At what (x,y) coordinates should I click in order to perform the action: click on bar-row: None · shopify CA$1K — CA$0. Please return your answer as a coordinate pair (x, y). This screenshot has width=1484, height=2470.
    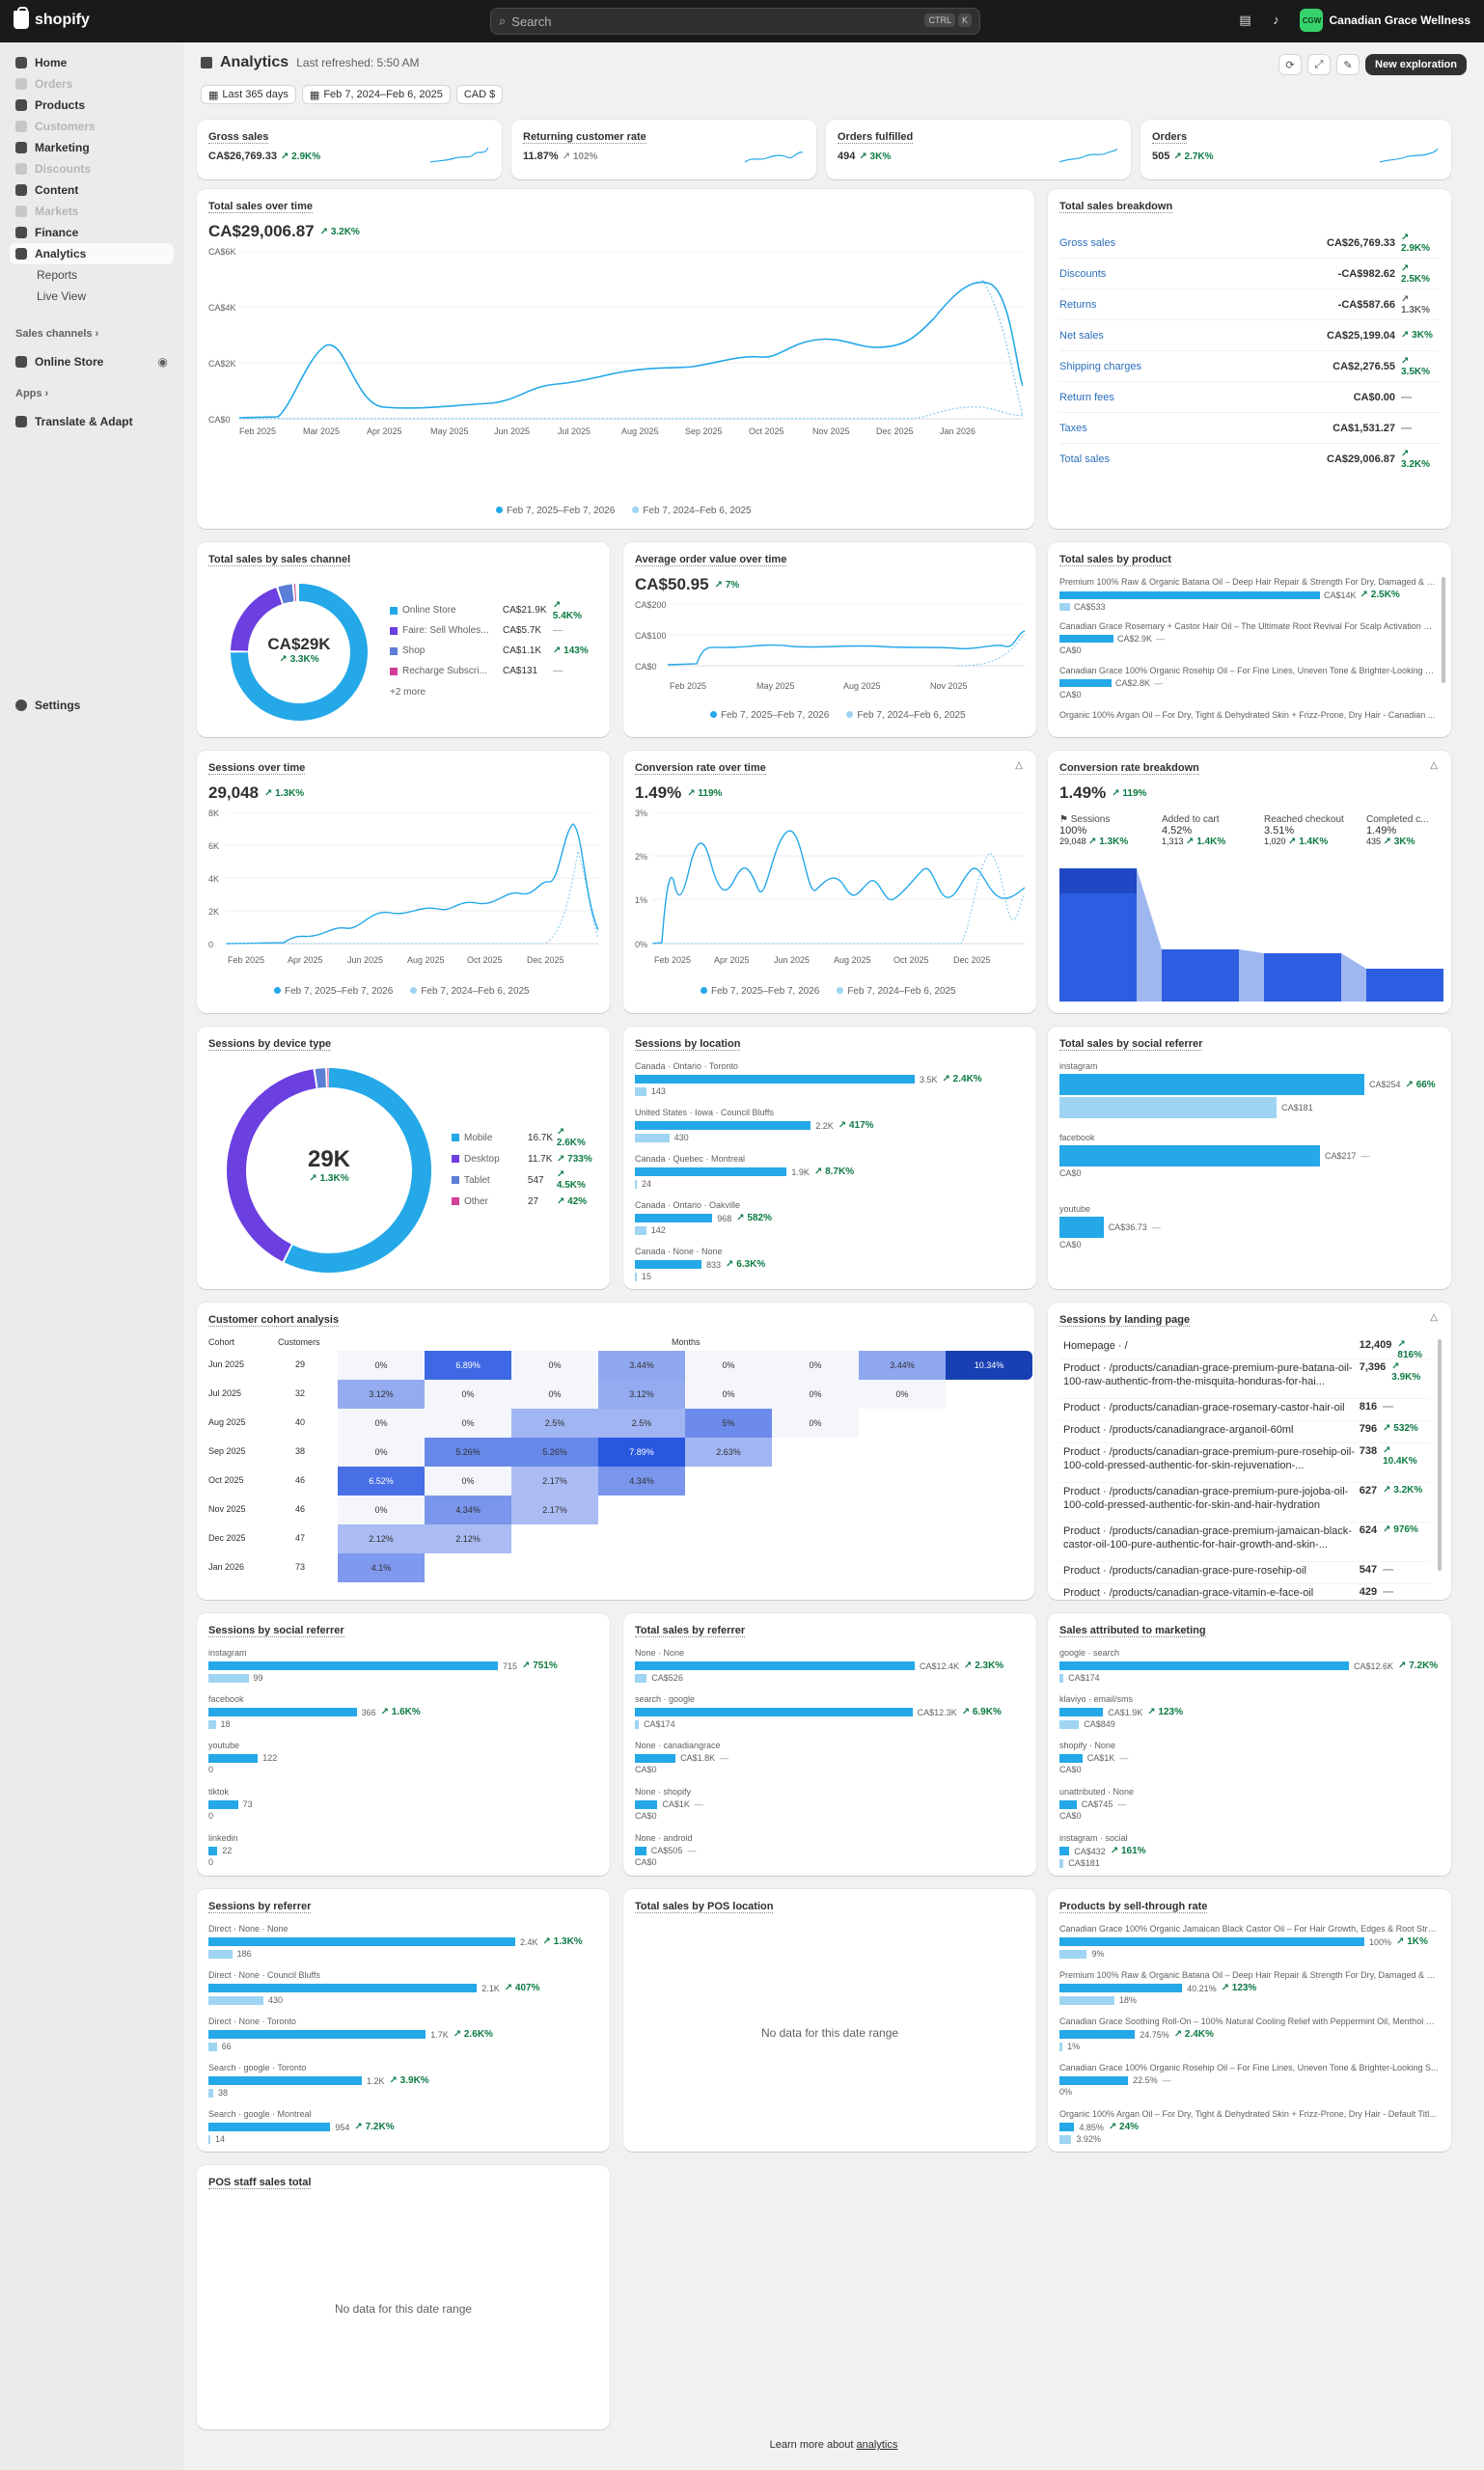
    Looking at the image, I should click on (828, 1810).